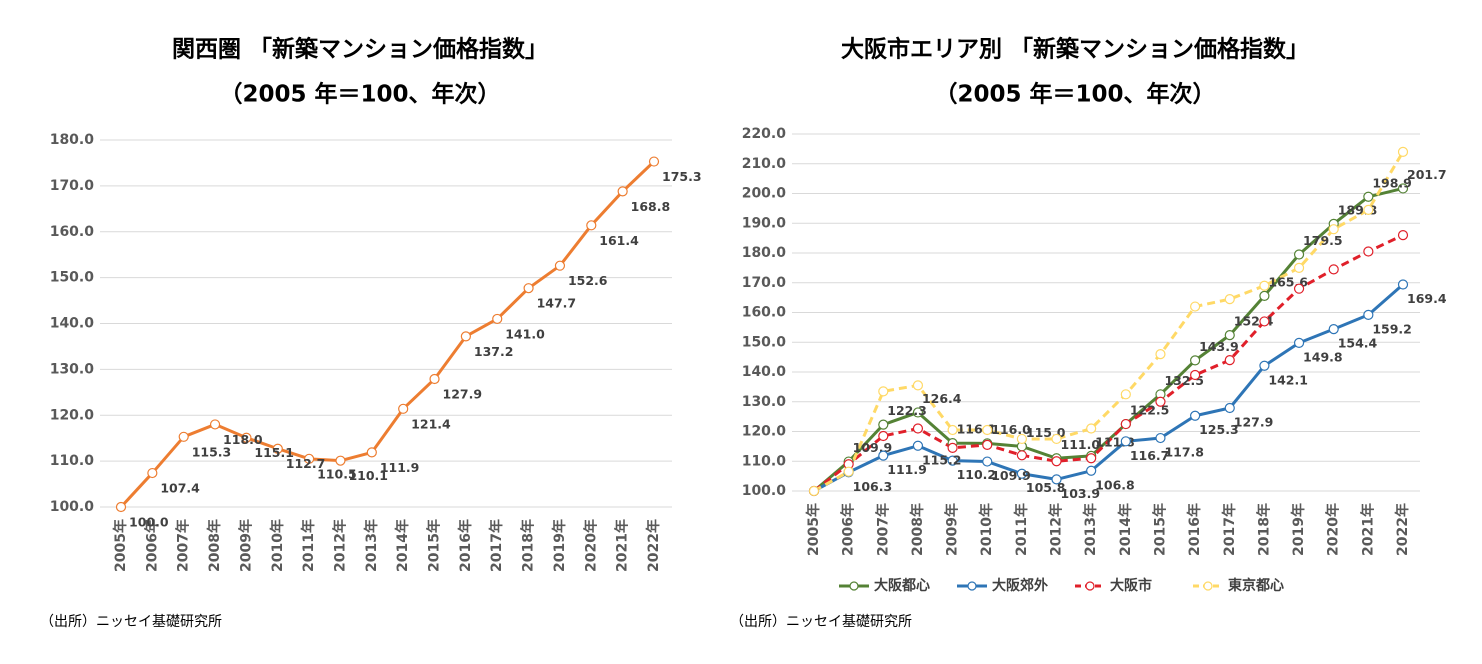 Image resolution: width=1482 pixels, height=664 pixels. I want to click on legend-label: 大阪郊外, so click(1020, 585).